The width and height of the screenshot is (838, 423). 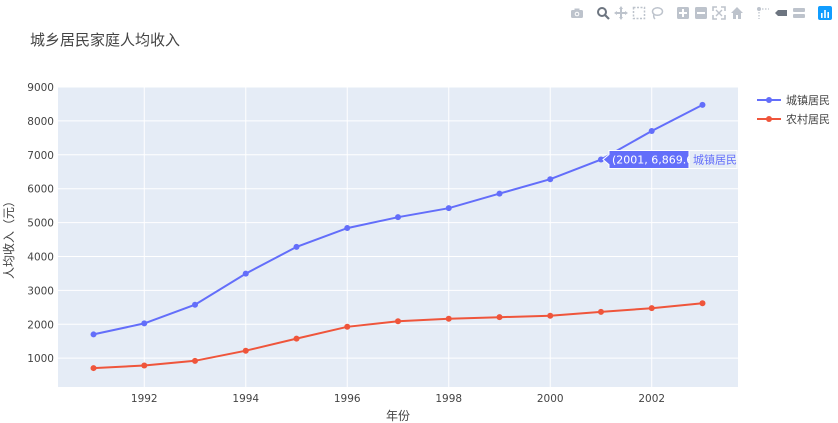 I want to click on legend-label: 农村居民, so click(x=808, y=119).